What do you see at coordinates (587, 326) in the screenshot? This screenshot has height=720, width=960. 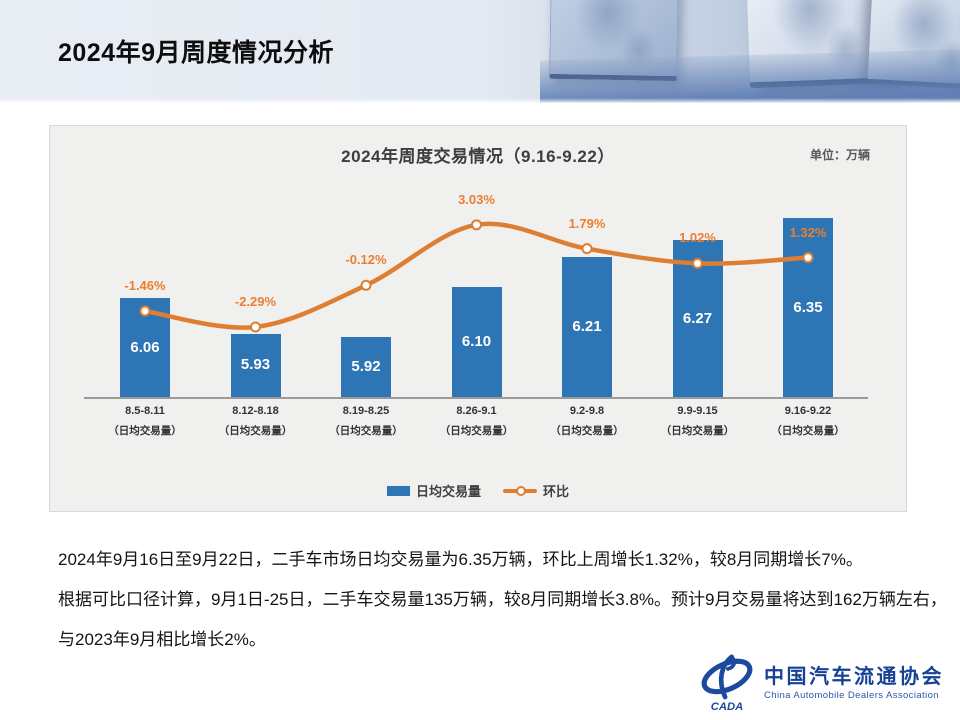 I see `bar-value-label: 6.21` at bounding box center [587, 326].